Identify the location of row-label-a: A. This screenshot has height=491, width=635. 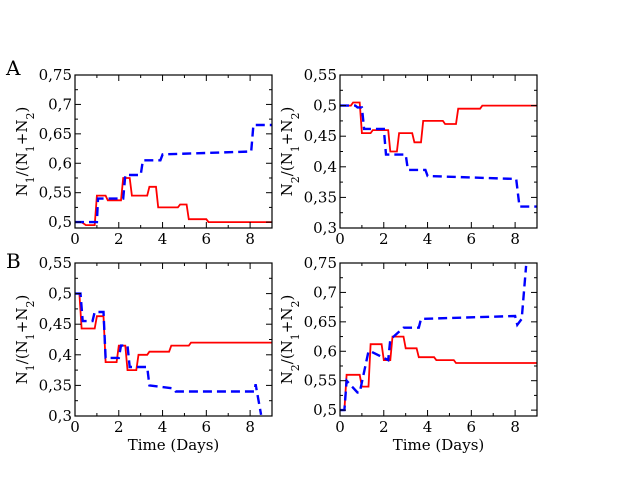
(13, 68).